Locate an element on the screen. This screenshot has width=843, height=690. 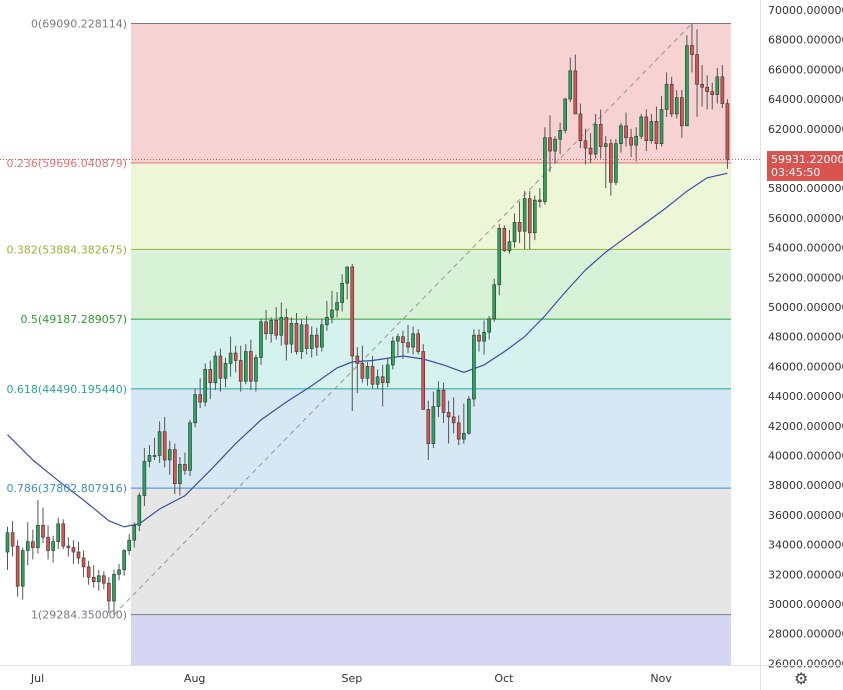
y-tick-label: 56000.000000 is located at coordinates (805, 218).